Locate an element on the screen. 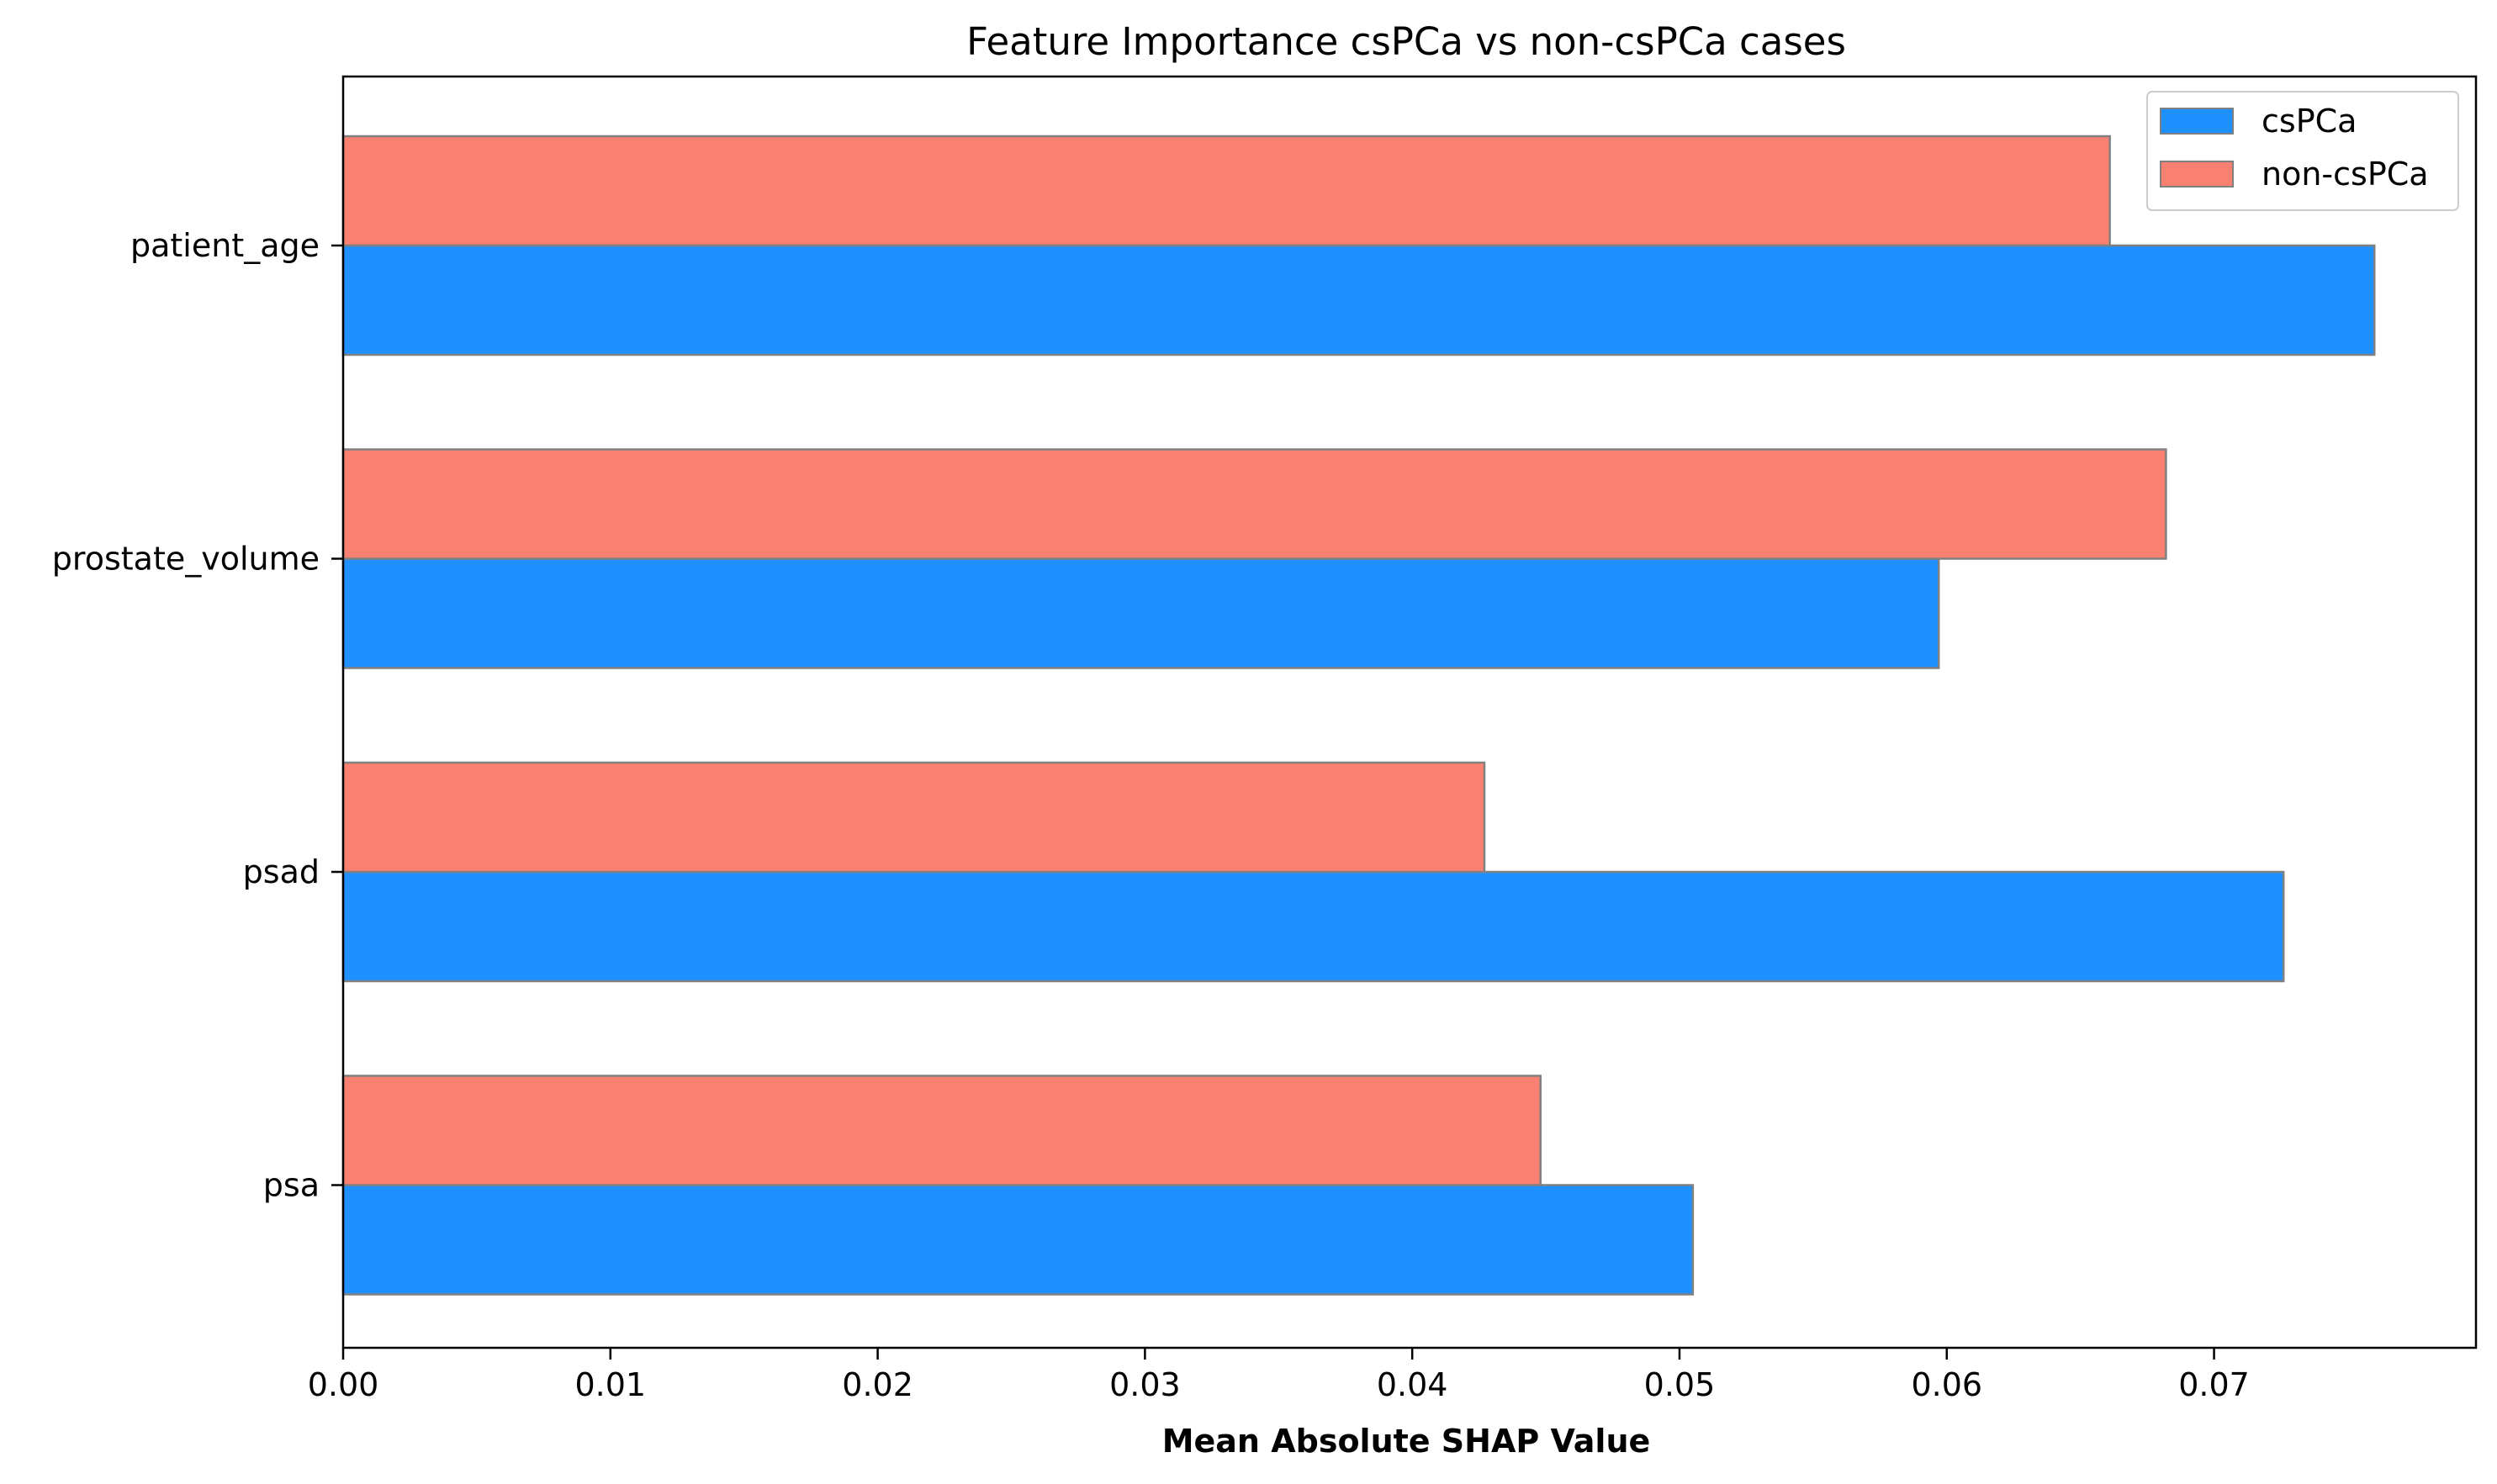 This screenshot has height=1484, width=2497. y-tick-label-psad: psad is located at coordinates (281, 871).